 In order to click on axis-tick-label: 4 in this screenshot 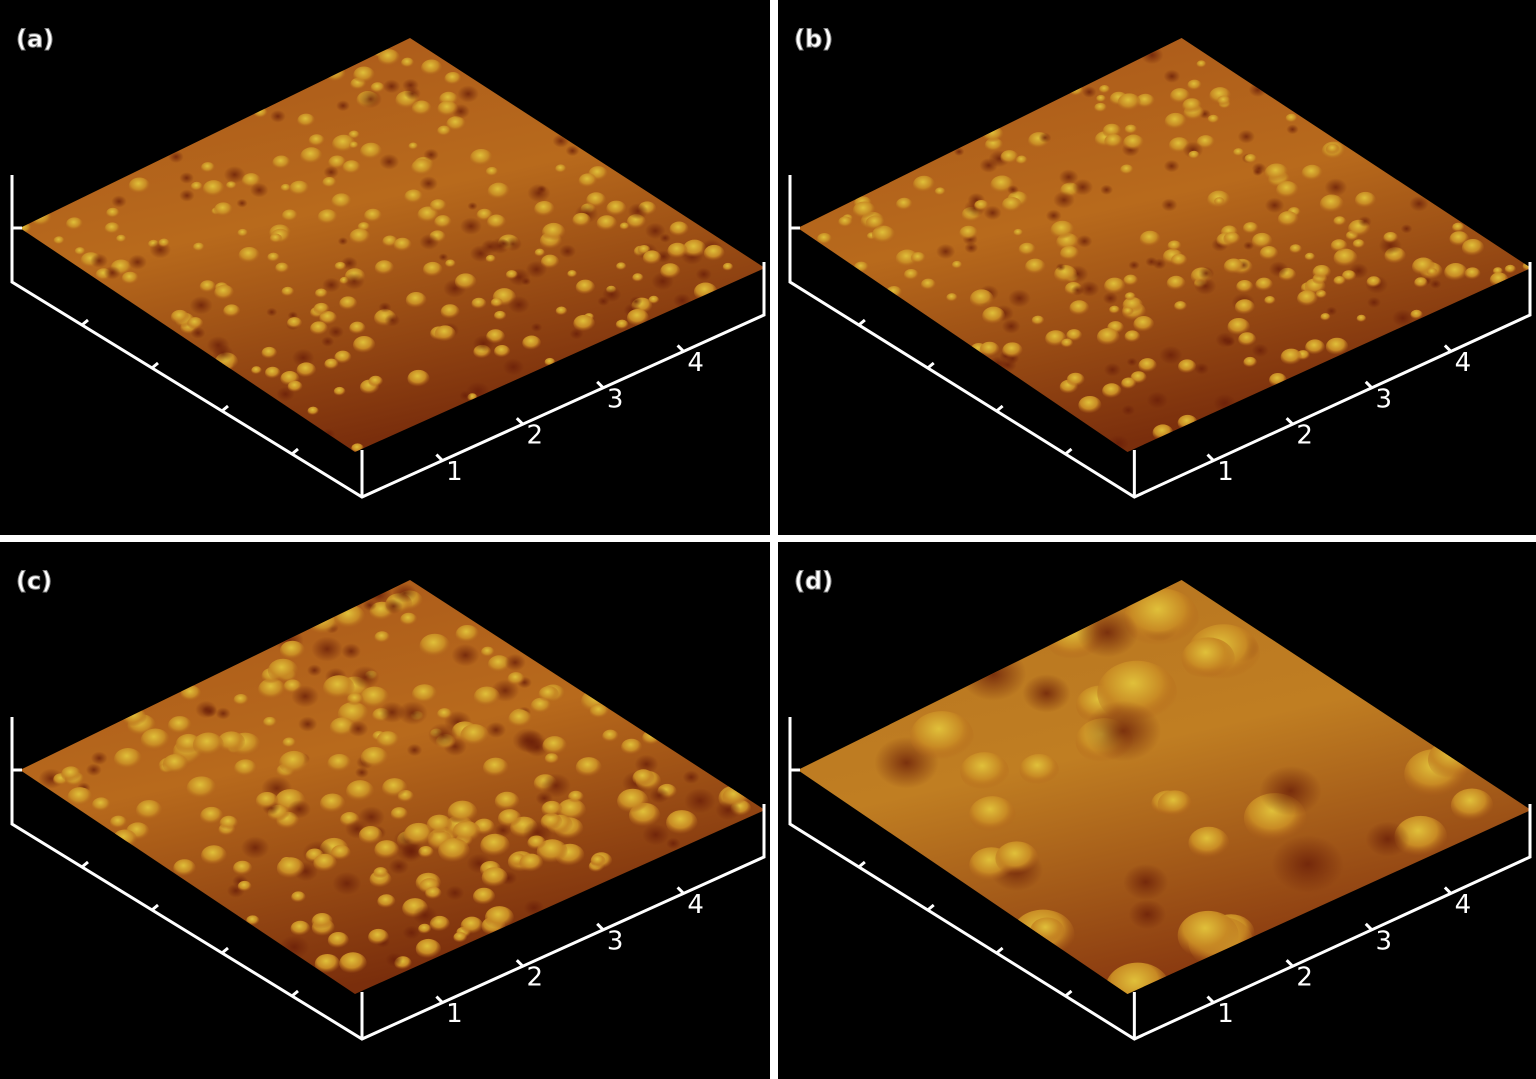, I will do `click(1463, 905)`.